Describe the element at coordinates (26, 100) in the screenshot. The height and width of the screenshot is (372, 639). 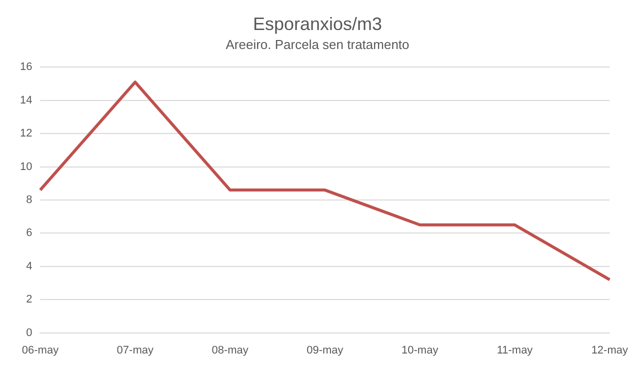
I see `y-tick-label: 14` at that location.